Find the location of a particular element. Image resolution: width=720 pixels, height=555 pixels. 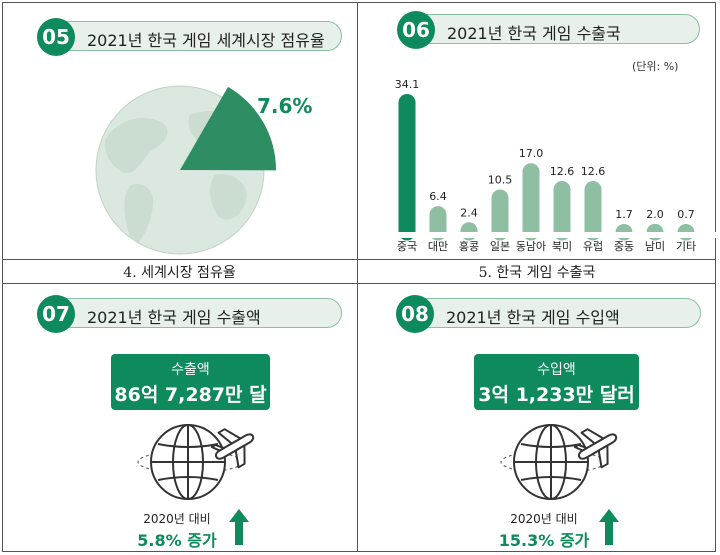

unit-label: (단위: %) is located at coordinates (655, 66).